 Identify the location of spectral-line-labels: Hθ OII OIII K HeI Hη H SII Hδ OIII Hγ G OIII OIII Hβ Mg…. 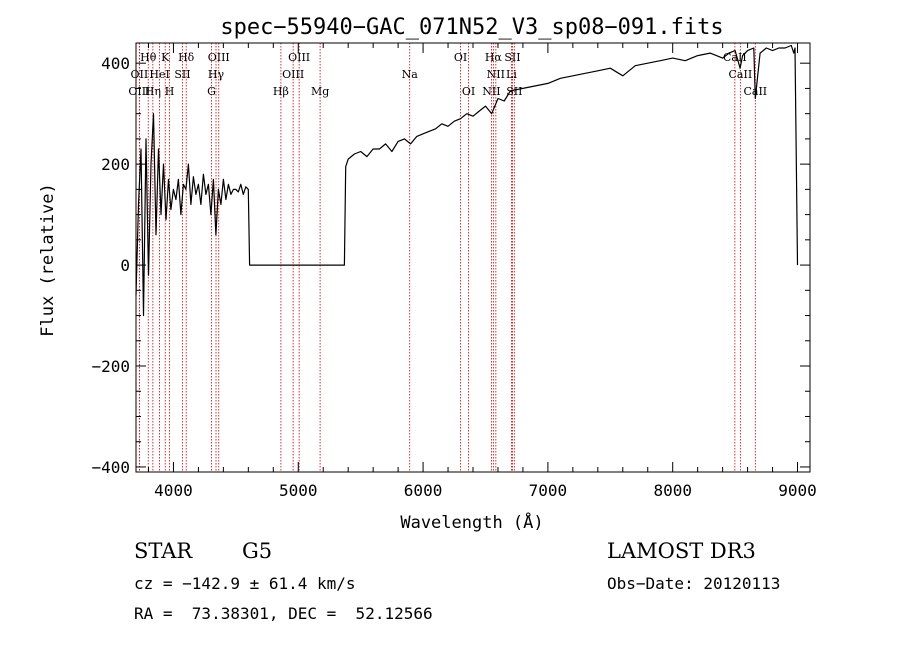
(447, 74).